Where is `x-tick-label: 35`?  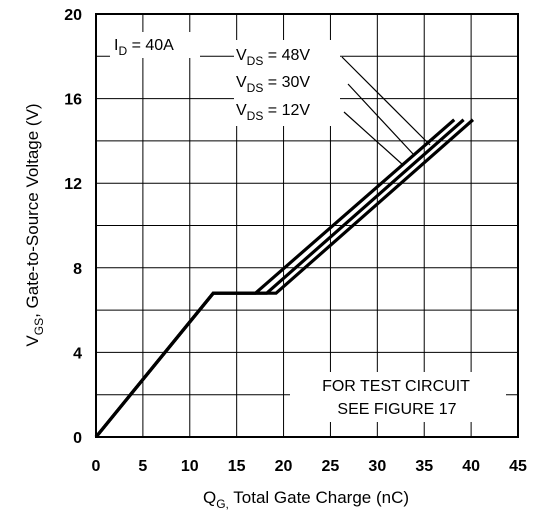 x-tick-label: 35 is located at coordinates (424, 466).